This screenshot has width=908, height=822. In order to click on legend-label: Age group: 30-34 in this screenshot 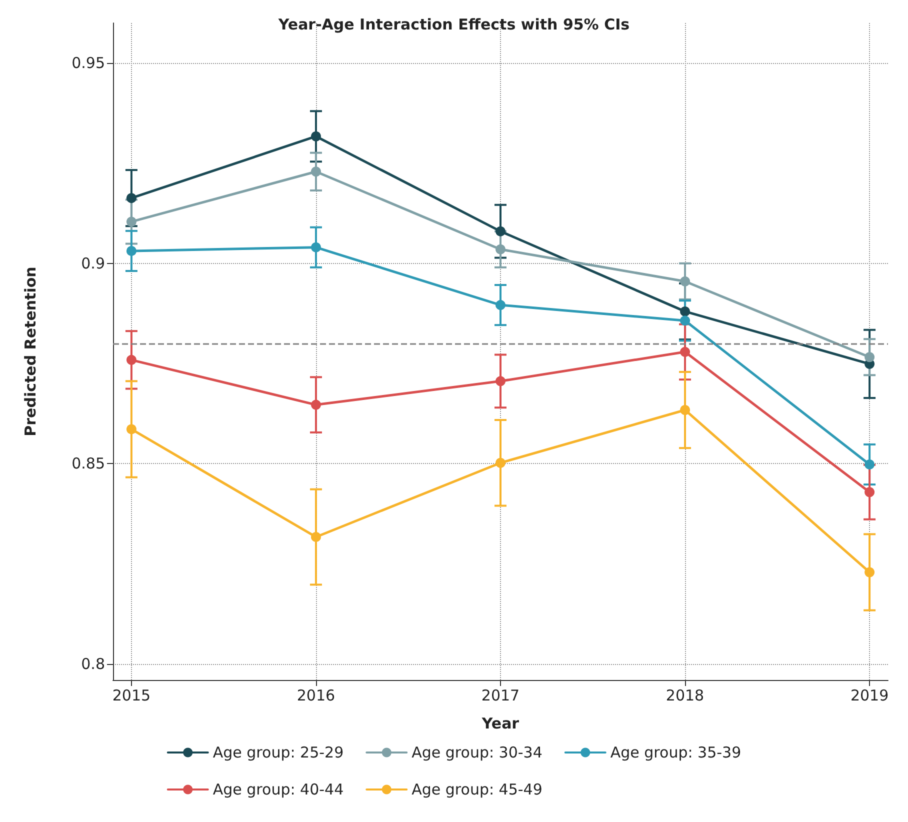, I will do `click(477, 753)`.